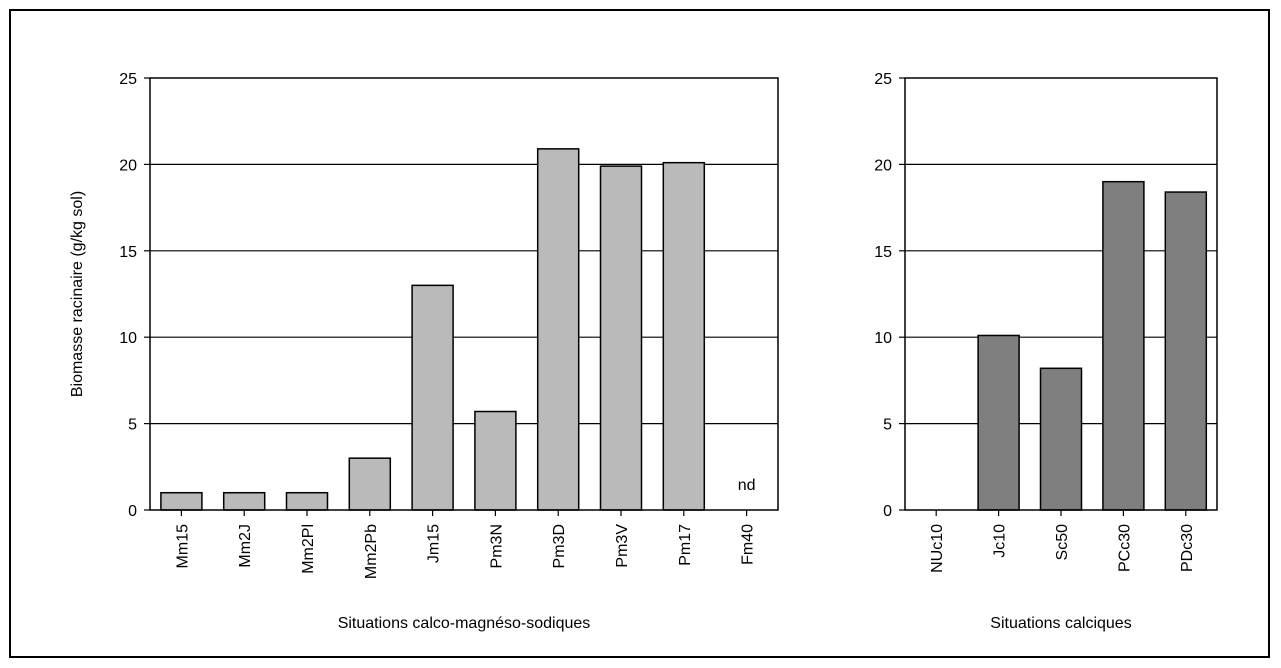  Describe the element at coordinates (245, 546) in the screenshot. I see `left-x-tick-label: Mm2J` at that location.